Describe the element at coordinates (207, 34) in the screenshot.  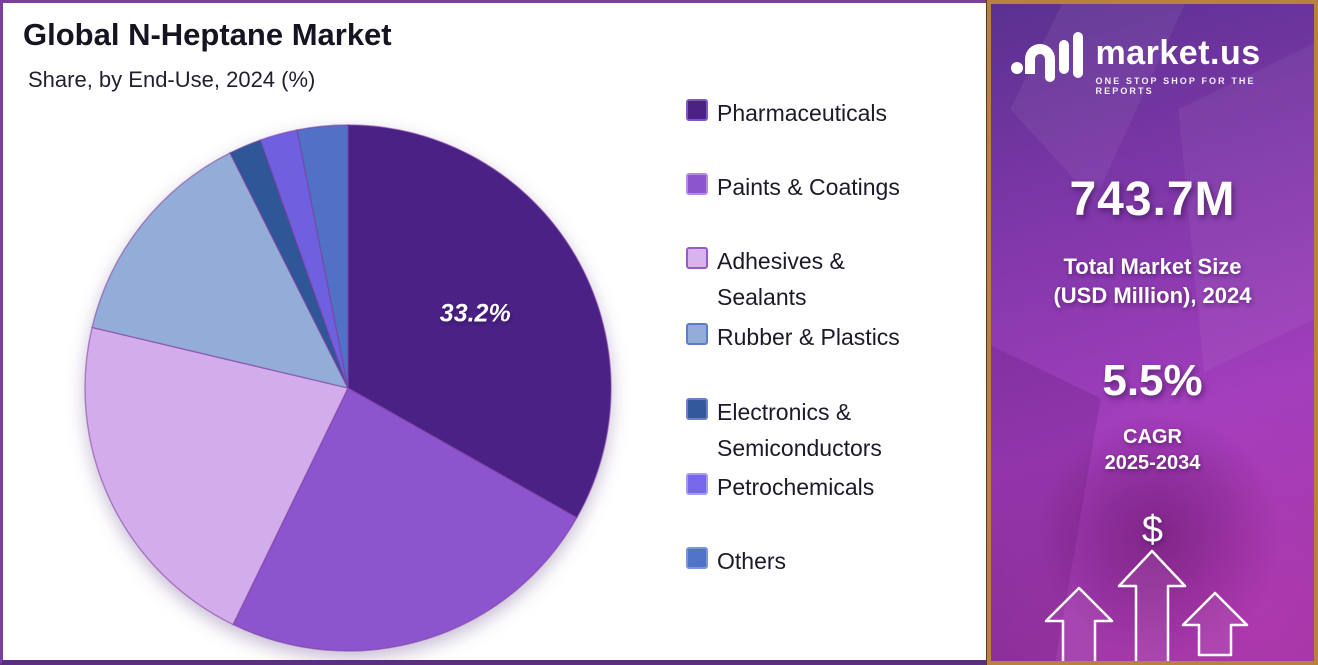
I see `chart-title: Global N-Heptane Market` at that location.